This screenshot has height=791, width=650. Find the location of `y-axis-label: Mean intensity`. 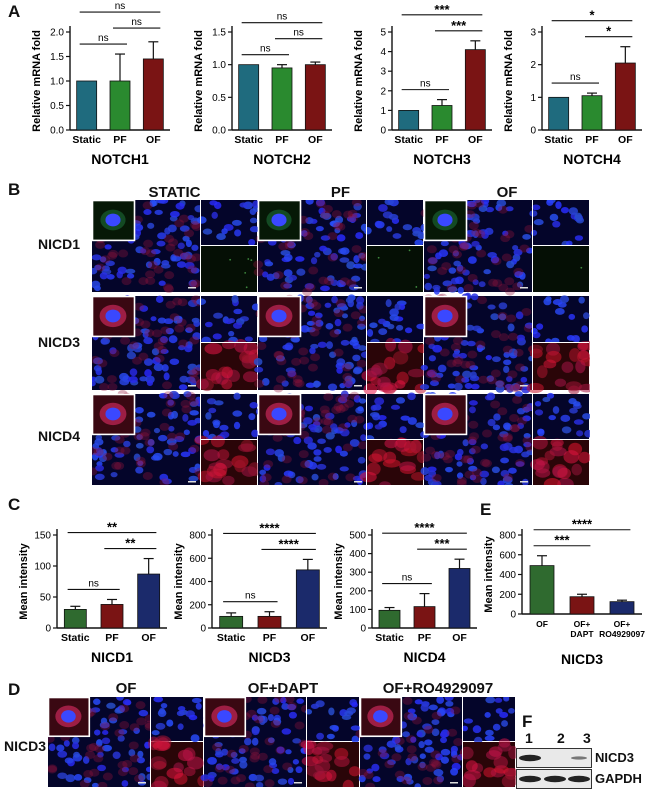

y-axis-label: Mean intensity is located at coordinates (24, 580).